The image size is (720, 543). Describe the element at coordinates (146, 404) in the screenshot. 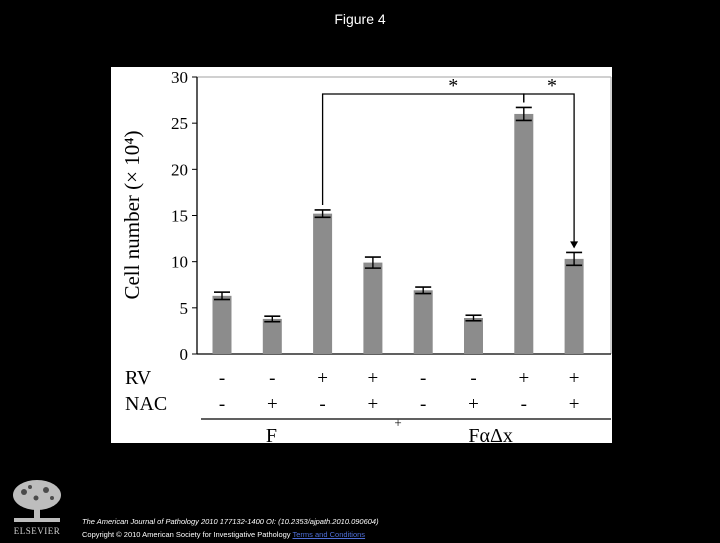

I see `row-label-nac: NAC` at that location.